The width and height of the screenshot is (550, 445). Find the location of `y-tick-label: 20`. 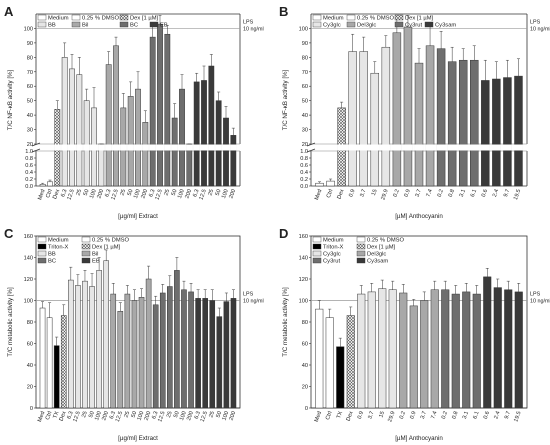

y-tick-label: 20 is located at coordinates (30, 145).